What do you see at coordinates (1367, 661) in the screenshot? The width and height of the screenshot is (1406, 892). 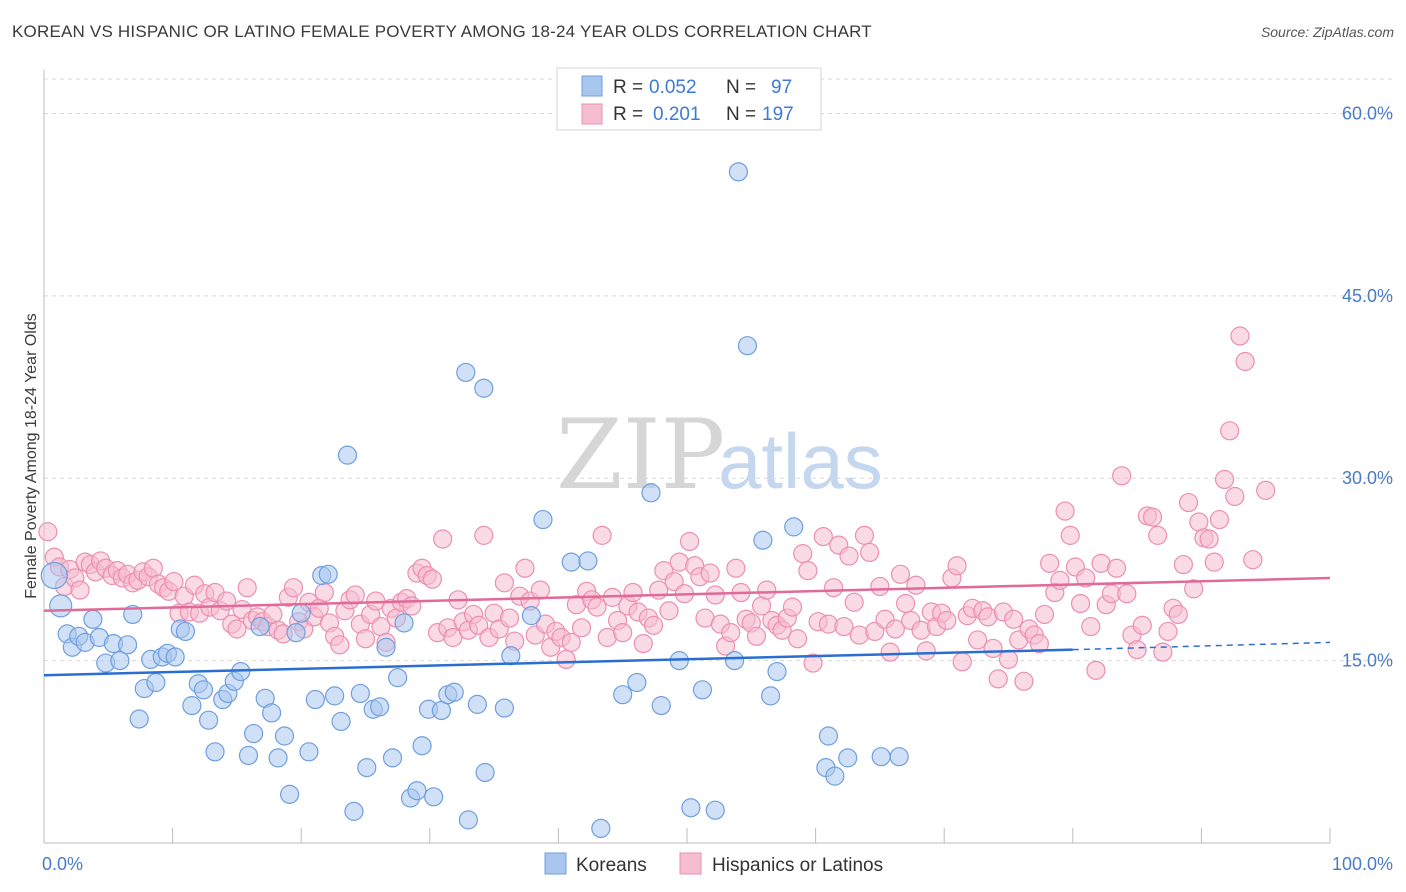 I see `y-tick-label: 15.0%` at bounding box center [1367, 661].